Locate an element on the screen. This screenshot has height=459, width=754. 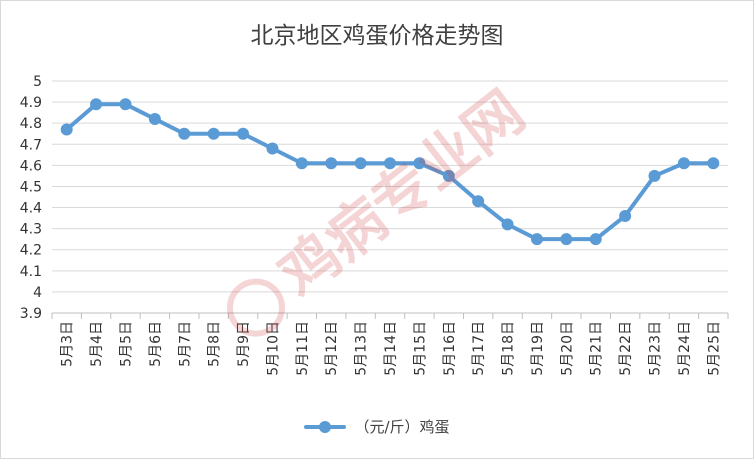
x-tick-label-19: 5月22日 is located at coordinates (626, 348).